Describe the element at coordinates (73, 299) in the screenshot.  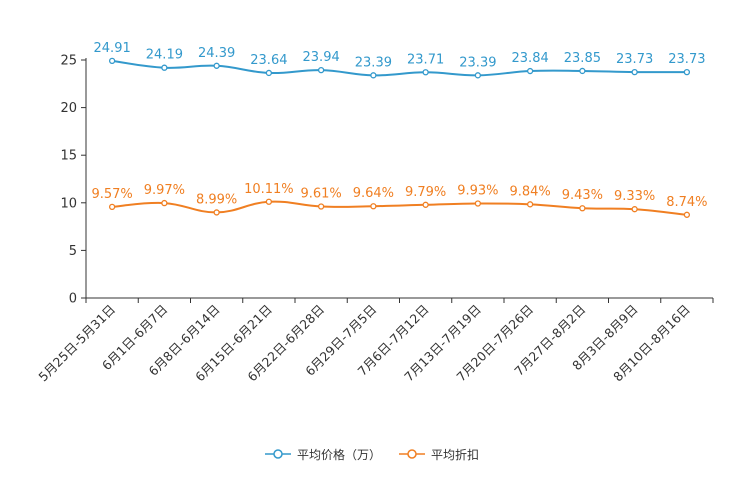
I see `y-tick-label: 0` at that location.